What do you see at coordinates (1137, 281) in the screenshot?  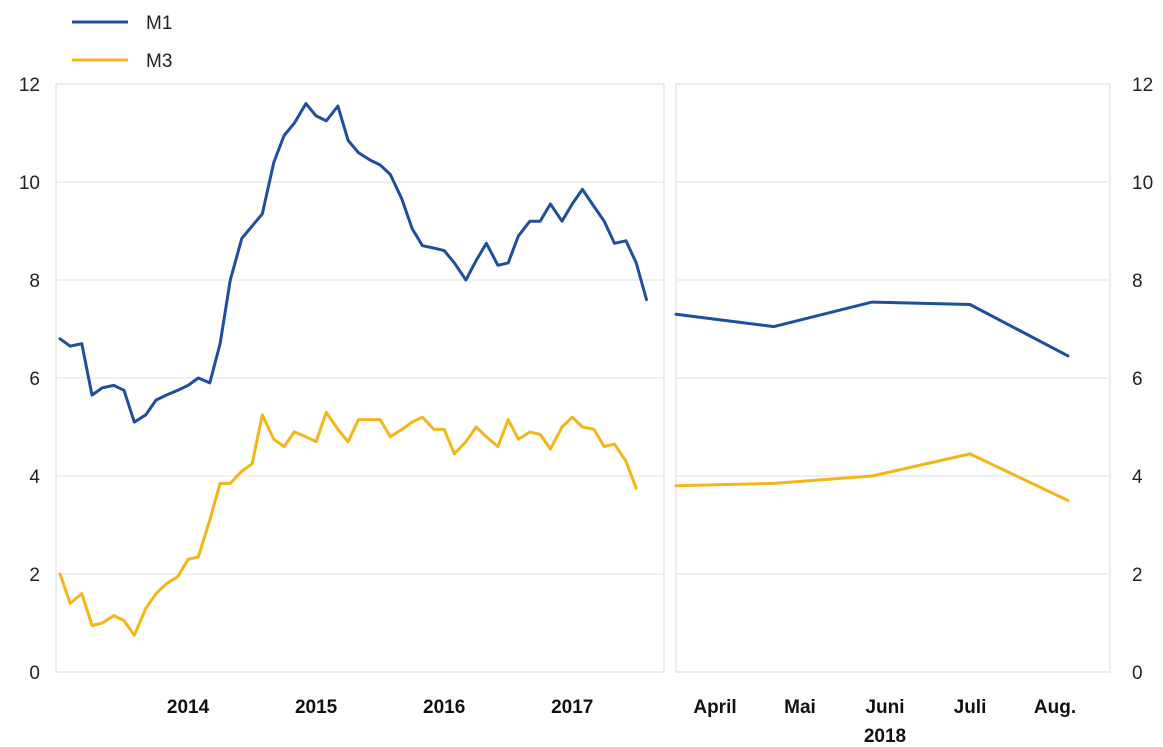 I see `right-y-tick-label: 8` at bounding box center [1137, 281].